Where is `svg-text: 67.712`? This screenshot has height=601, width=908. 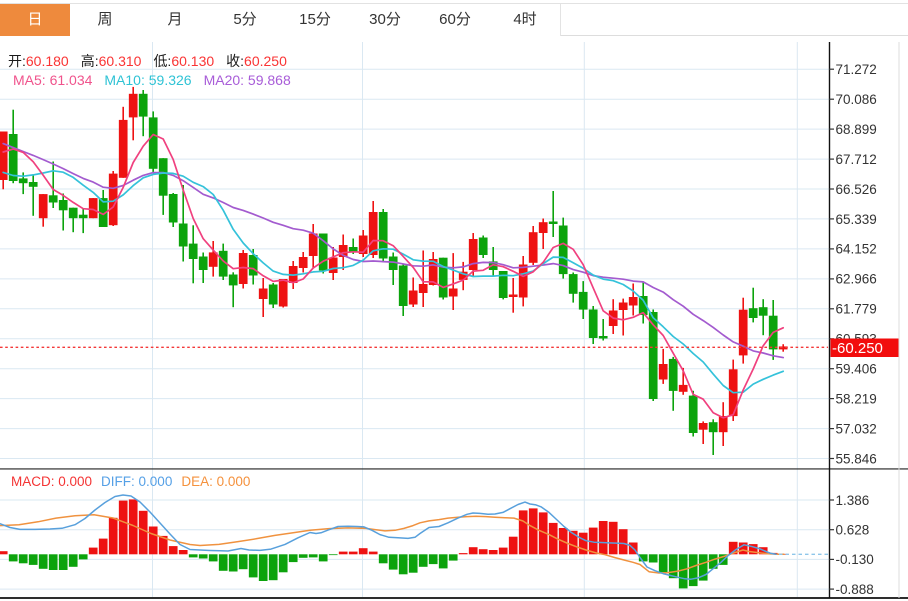
svg-text: 67.712 is located at coordinates (856, 159).